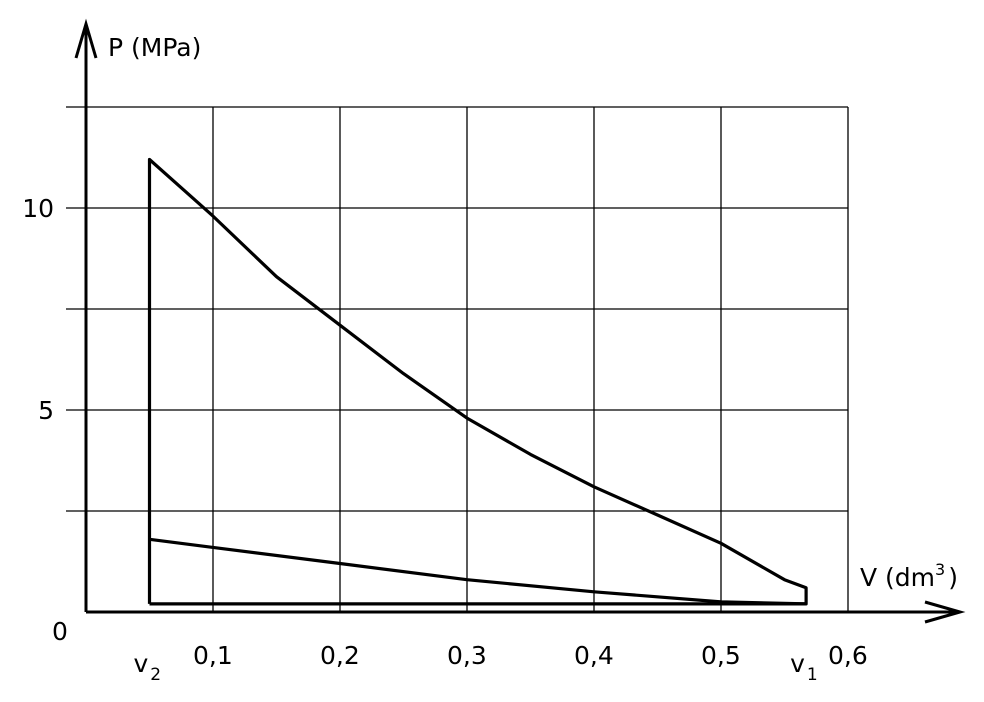  What do you see at coordinates (154, 47) in the screenshot?
I see `y-axis-title: P (MPa)` at bounding box center [154, 47].